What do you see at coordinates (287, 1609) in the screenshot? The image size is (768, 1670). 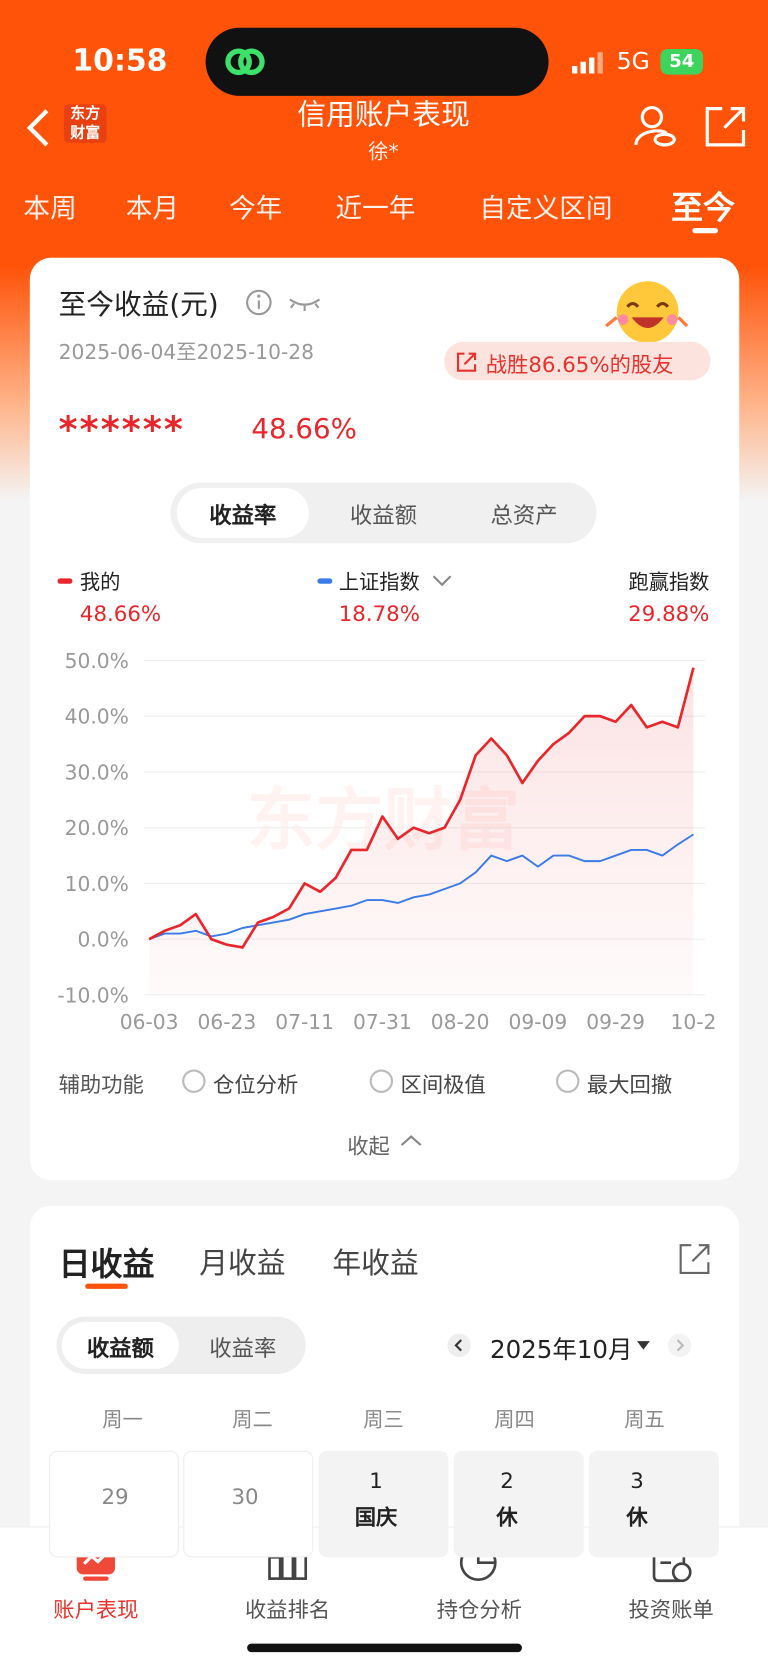 I see `nav-label: 收益排名` at bounding box center [287, 1609].